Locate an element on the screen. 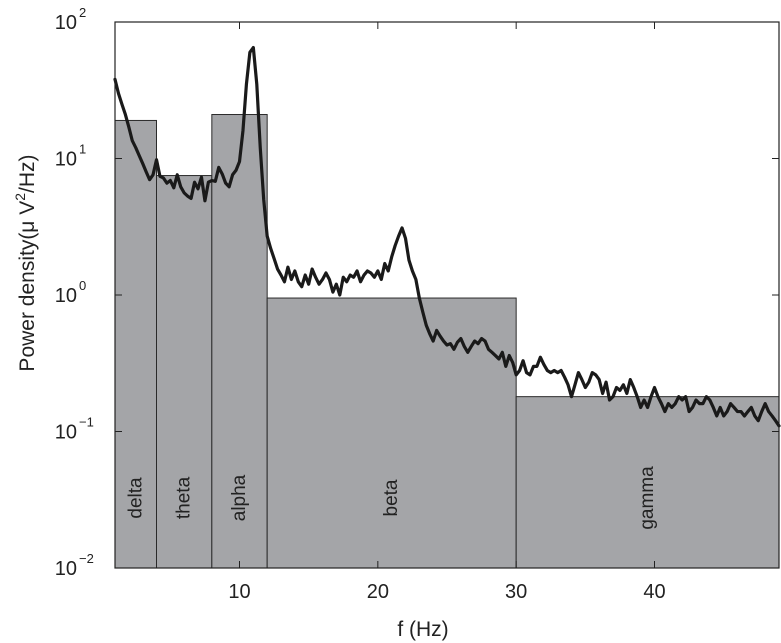 The height and width of the screenshot is (643, 781). band-bar-gamma is located at coordinates (647, 482).